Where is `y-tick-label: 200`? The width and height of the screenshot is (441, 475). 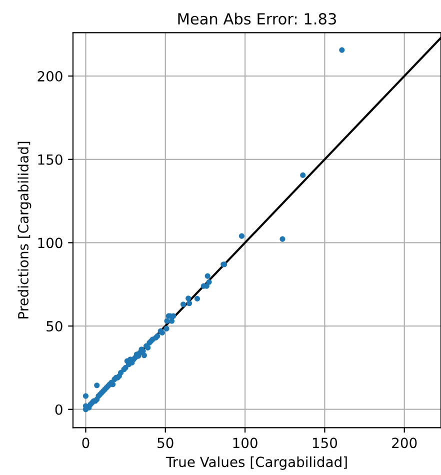
y-tick-label: 200 is located at coordinates (50, 76).